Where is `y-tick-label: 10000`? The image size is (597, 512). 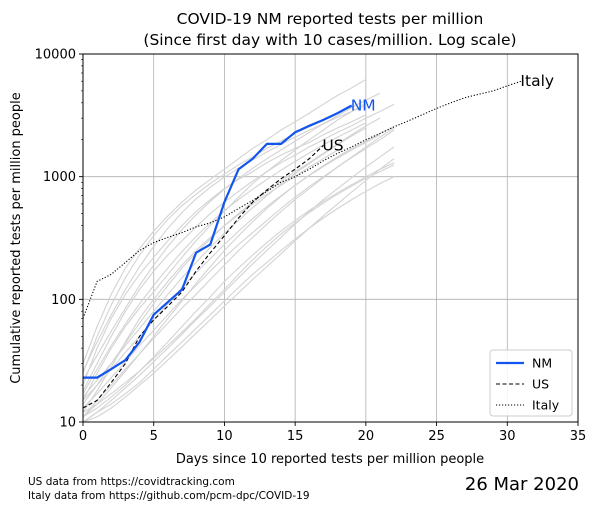 y-tick-label: 10000 is located at coordinates (55, 55).